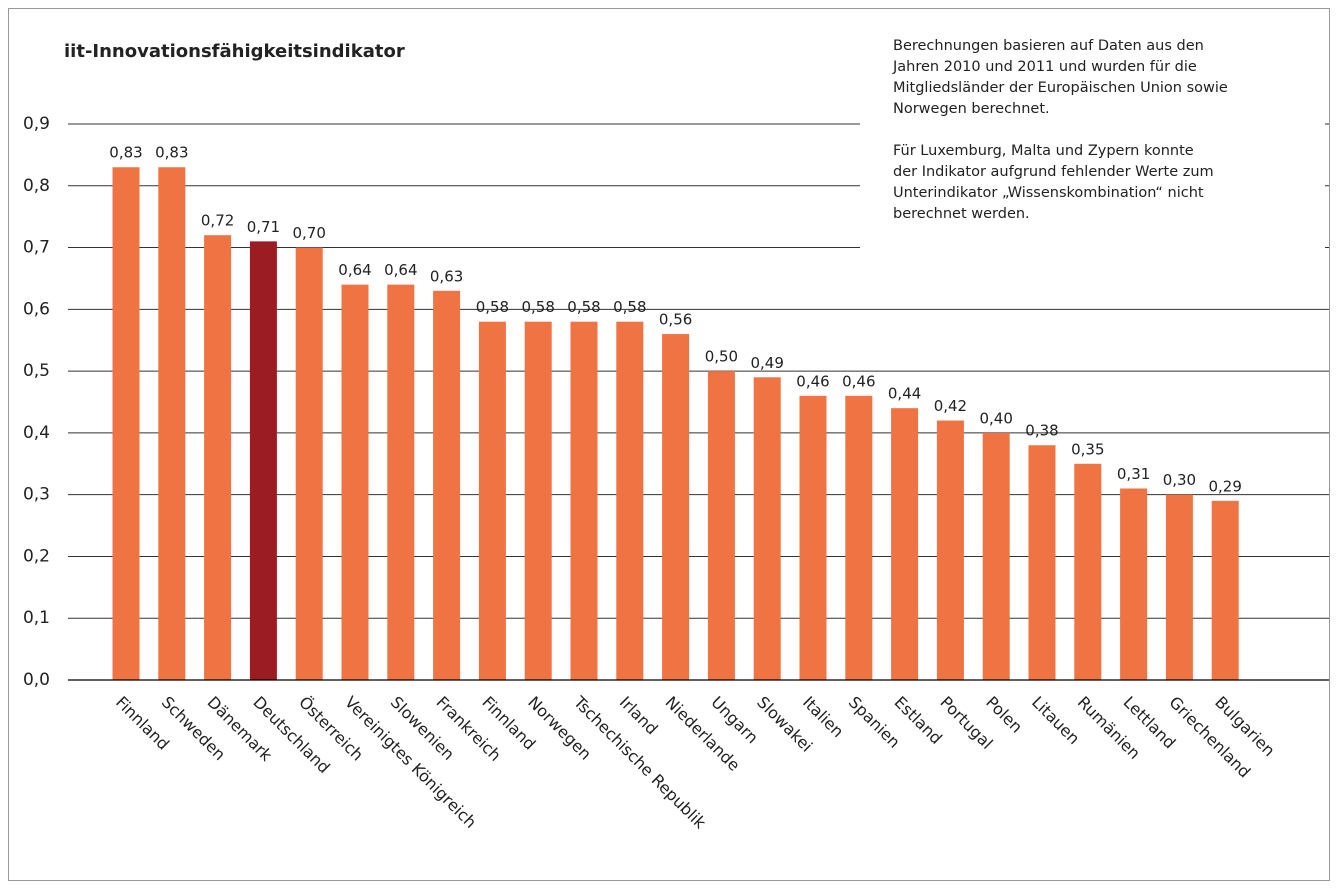  I want to click on chart-title: iit-Innovationsfähigkeitsindikator, so click(234, 51).